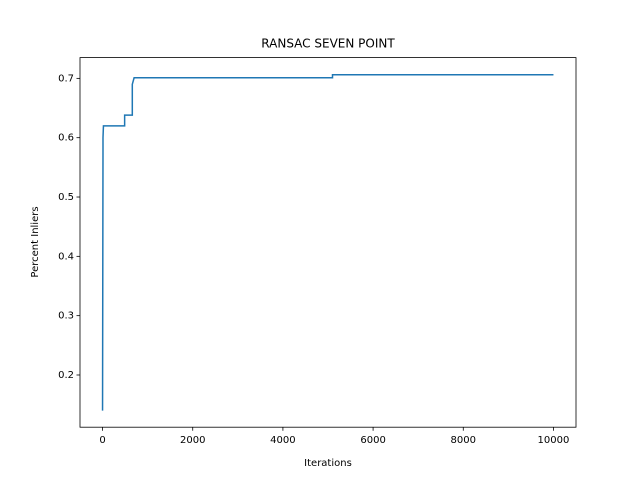 This screenshot has width=640, height=480. Describe the element at coordinates (66, 197) in the screenshot. I see `y-tick-label: 0.5` at that location.